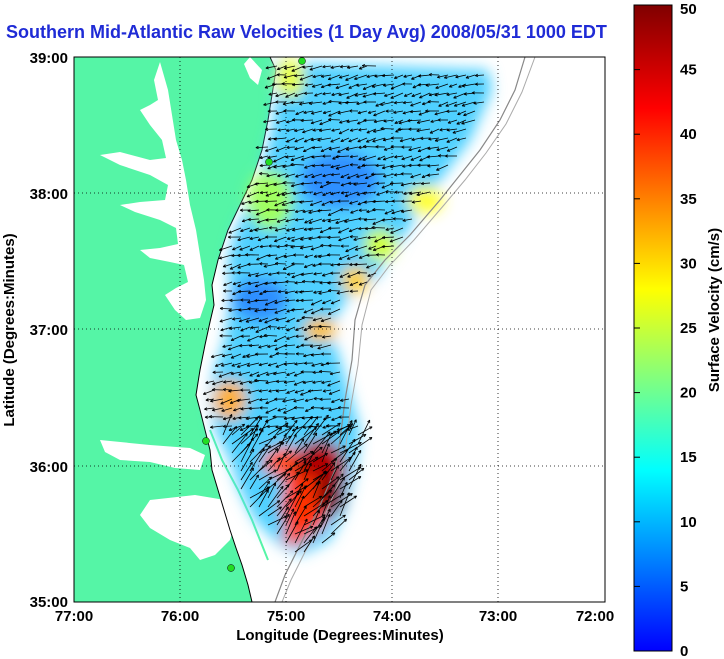 This screenshot has width=724, height=659. I want to click on colorbar-label: Surface Velocity (cm/s), so click(714, 310).